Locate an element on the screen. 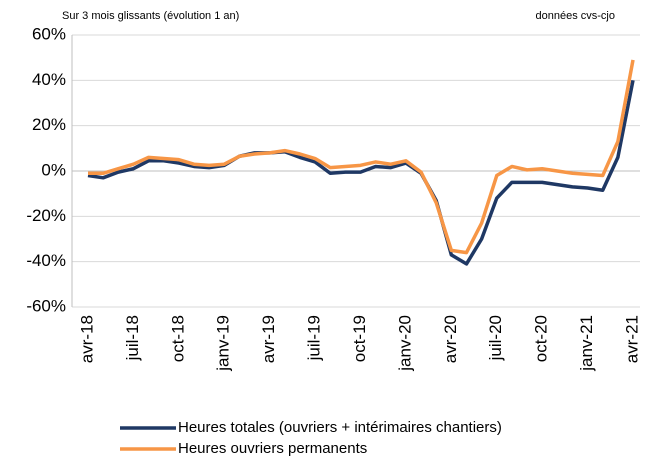 Image resolution: width=645 pixels, height=459 pixels. x-tick-label: avr-21 is located at coordinates (631, 339).